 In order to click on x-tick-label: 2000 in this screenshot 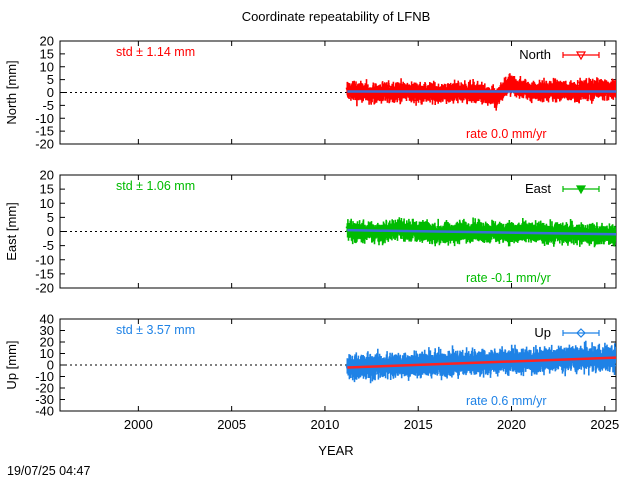, I will do `click(138, 424)`.